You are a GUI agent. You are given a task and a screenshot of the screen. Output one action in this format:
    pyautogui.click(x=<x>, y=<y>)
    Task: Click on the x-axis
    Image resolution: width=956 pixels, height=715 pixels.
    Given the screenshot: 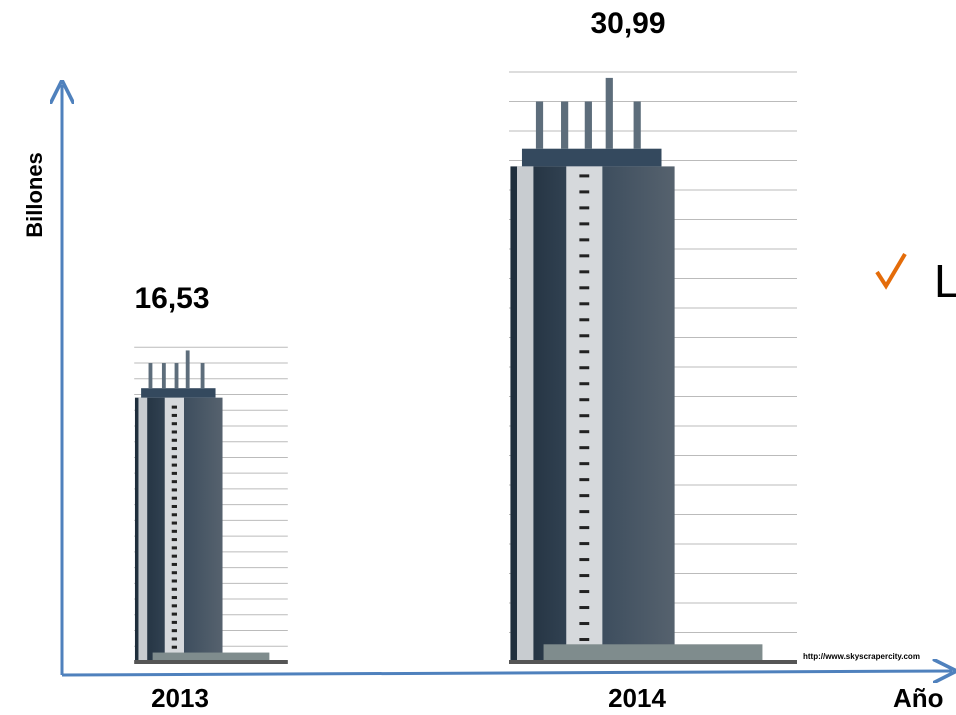 What is the action you would take?
    pyautogui.click(x=506, y=673)
    